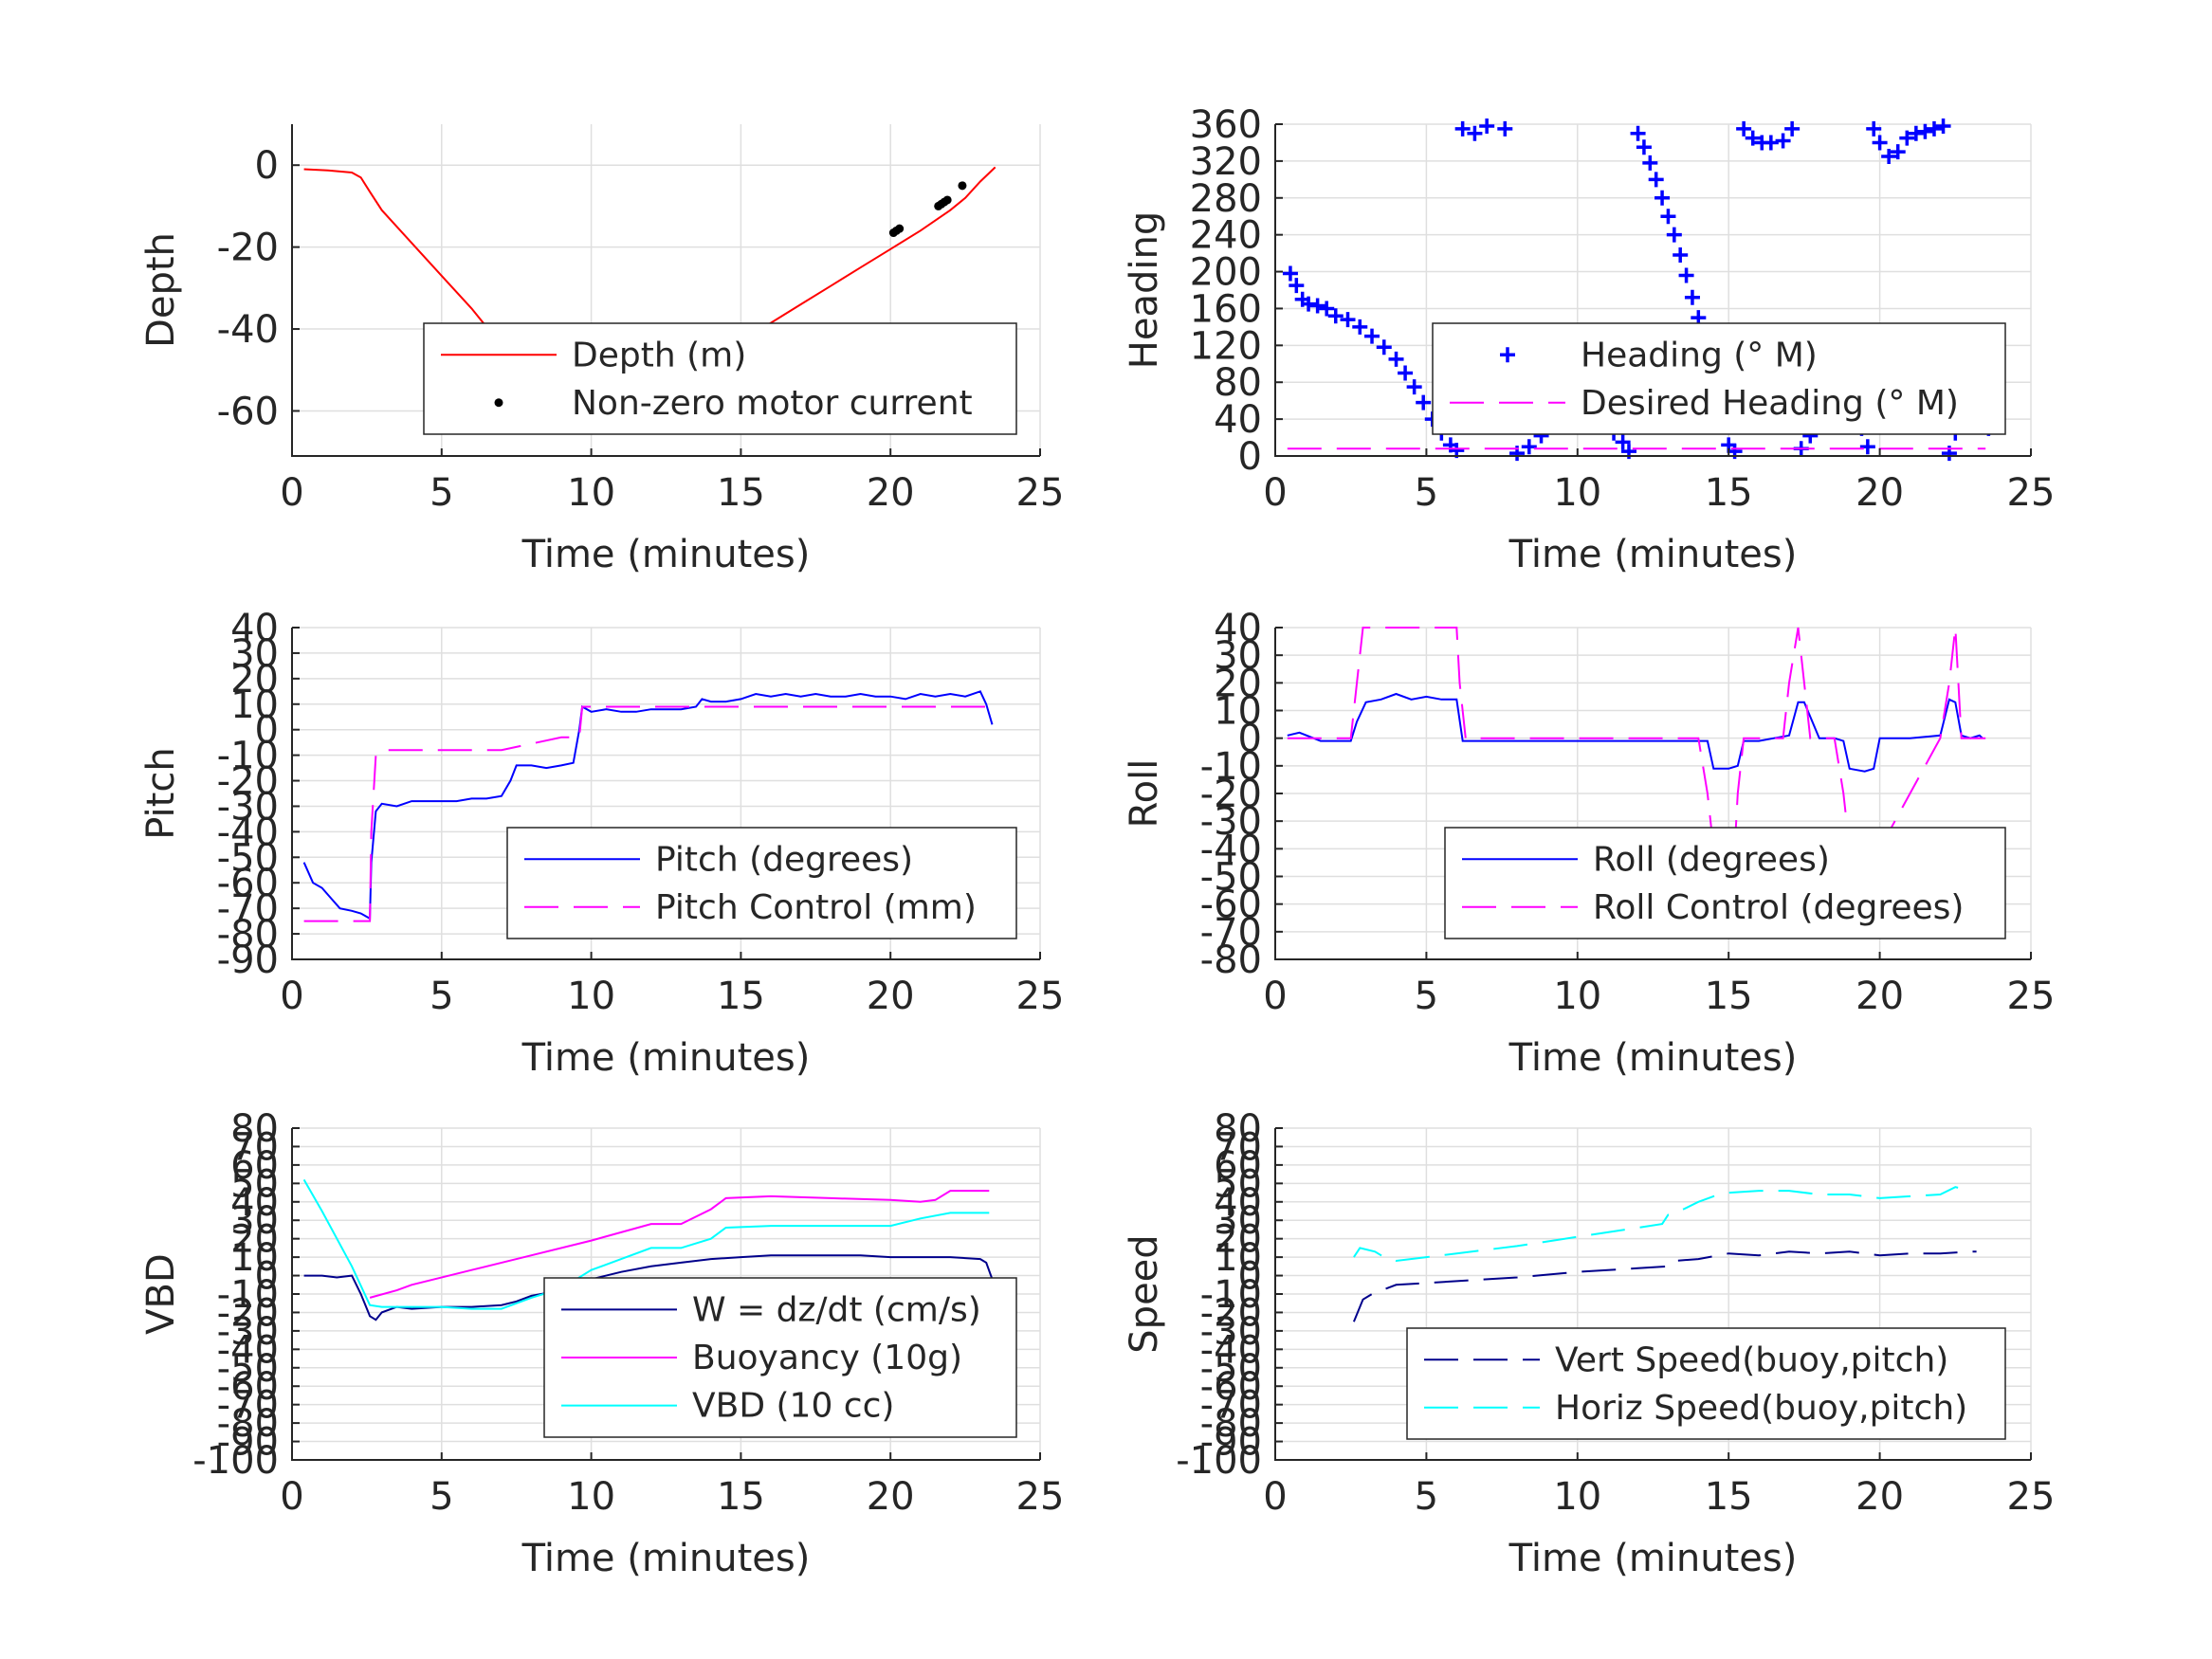  I want to click on y-tick-label: -100, so click(1219, 1461).